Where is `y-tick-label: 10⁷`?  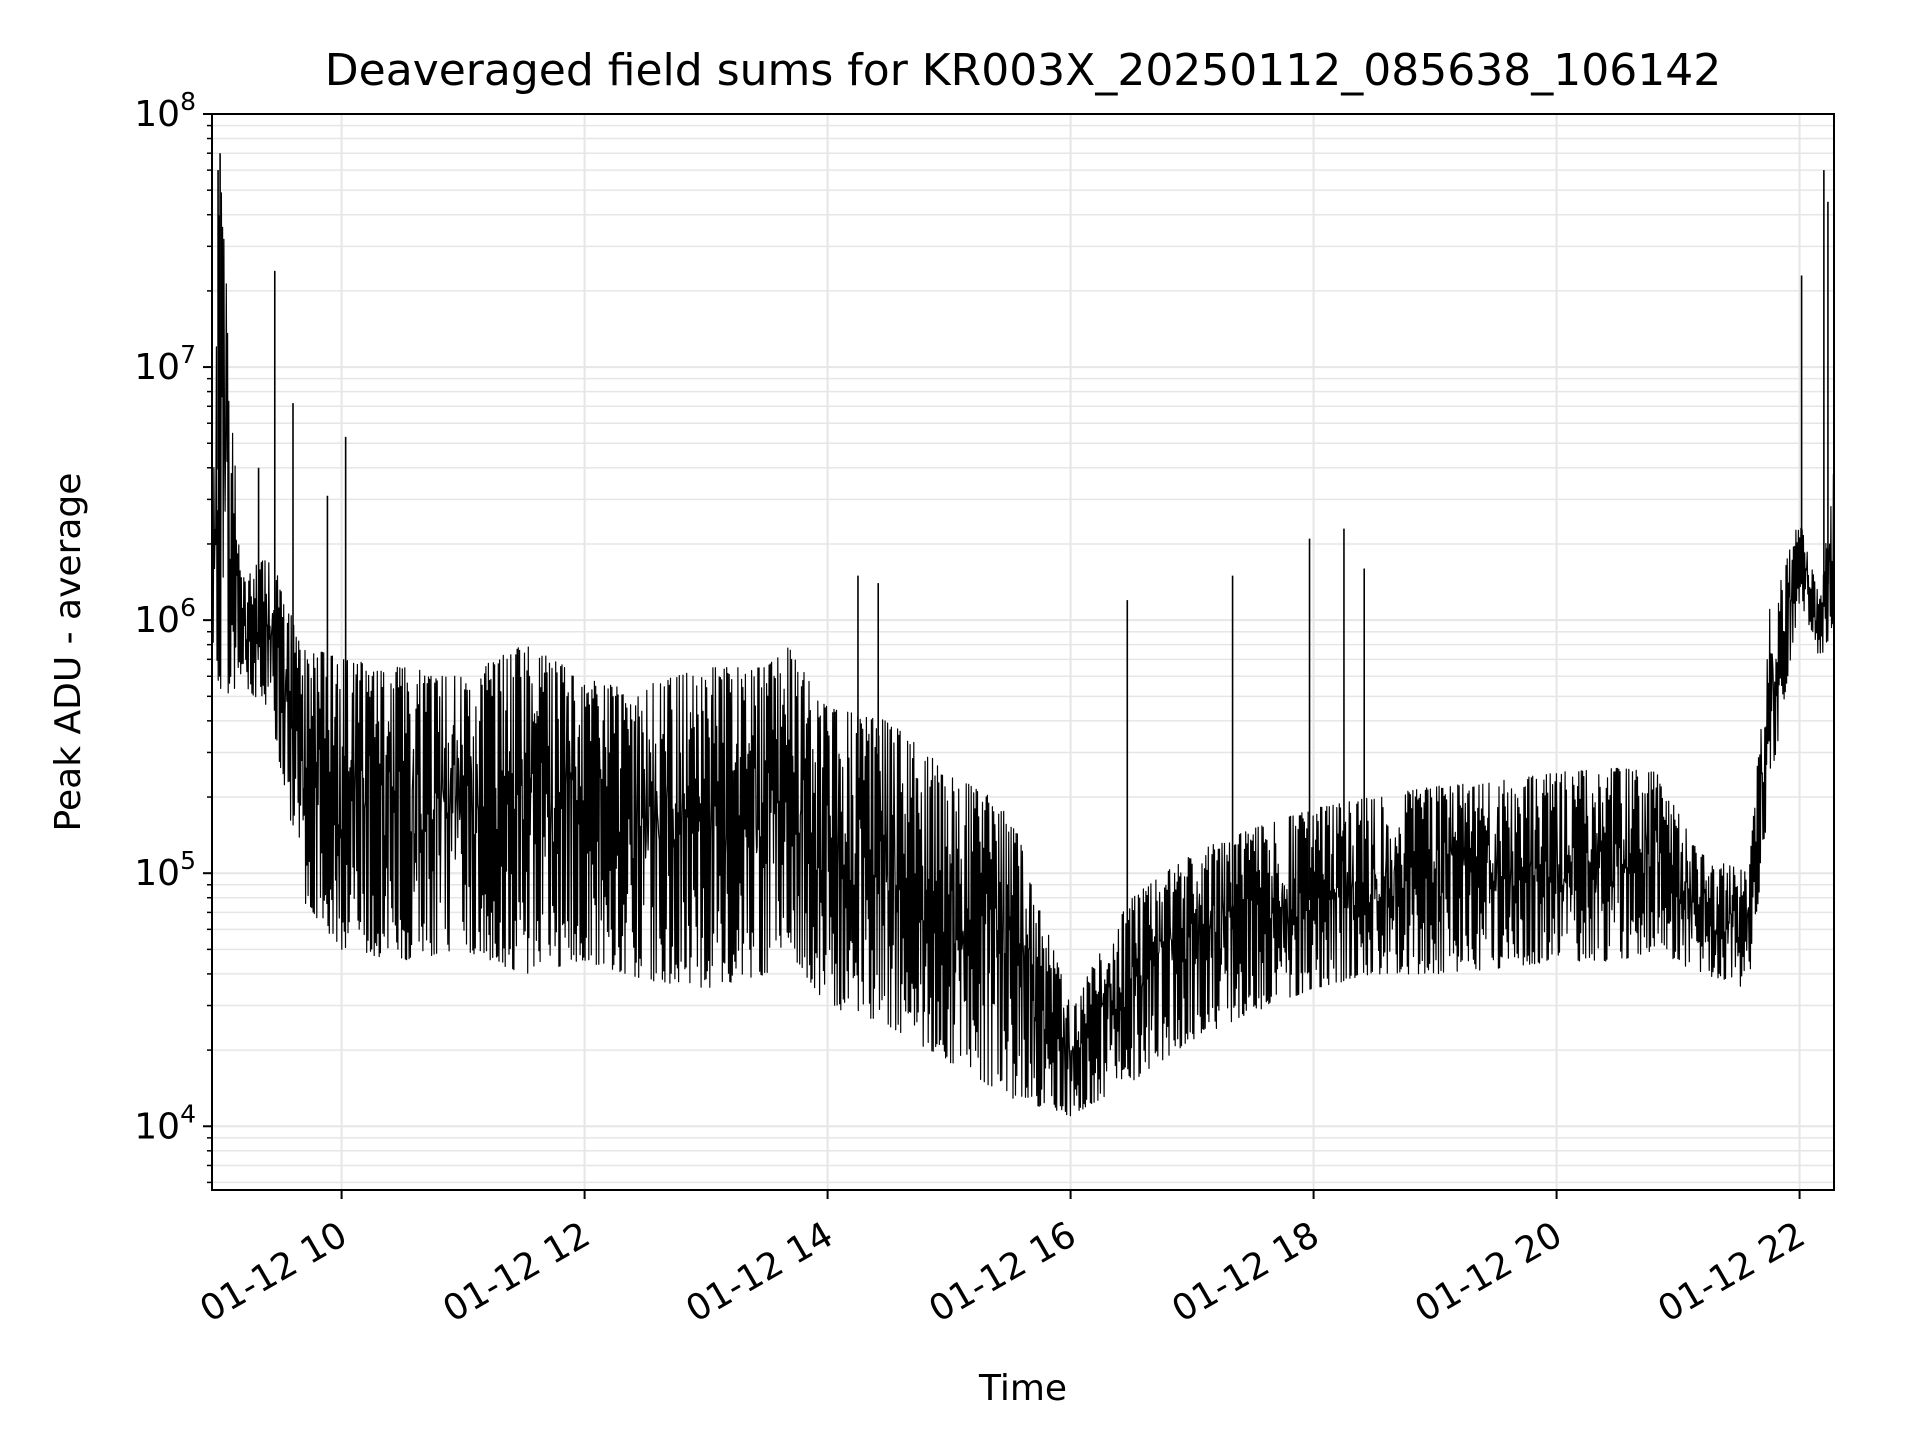 y-tick-label: 10⁷ is located at coordinates (165, 364).